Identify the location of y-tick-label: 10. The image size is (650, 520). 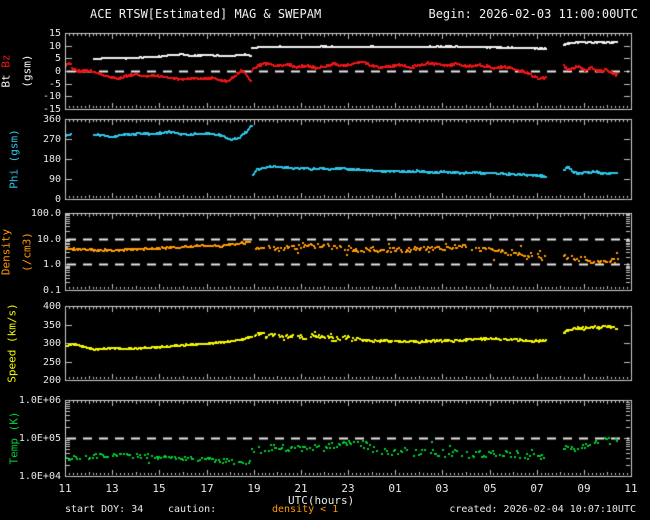
(54, 46).